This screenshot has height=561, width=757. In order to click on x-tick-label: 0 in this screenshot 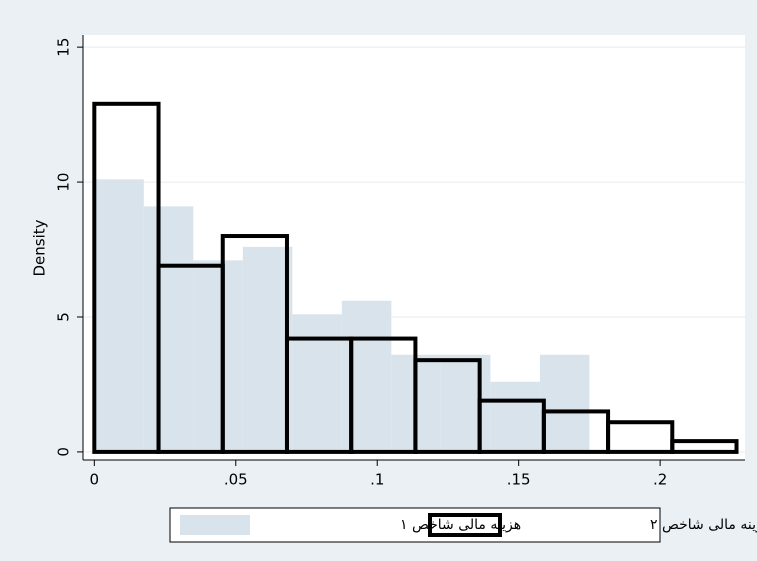, I will do `click(95, 480)`.